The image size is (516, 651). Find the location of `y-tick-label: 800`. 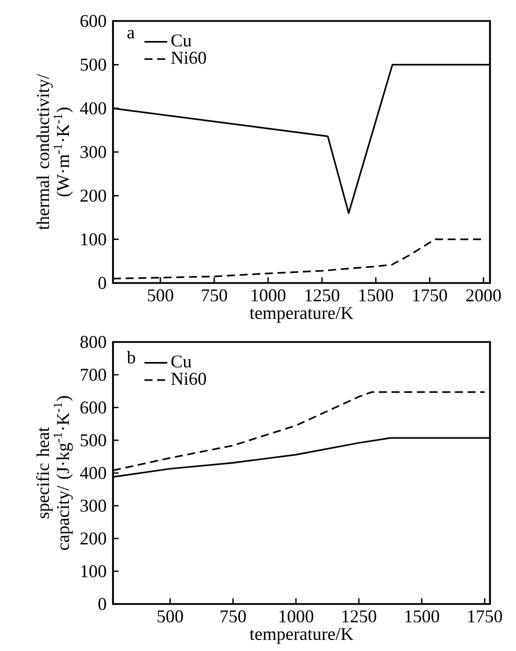

y-tick-label: 800 is located at coordinates (93, 342).